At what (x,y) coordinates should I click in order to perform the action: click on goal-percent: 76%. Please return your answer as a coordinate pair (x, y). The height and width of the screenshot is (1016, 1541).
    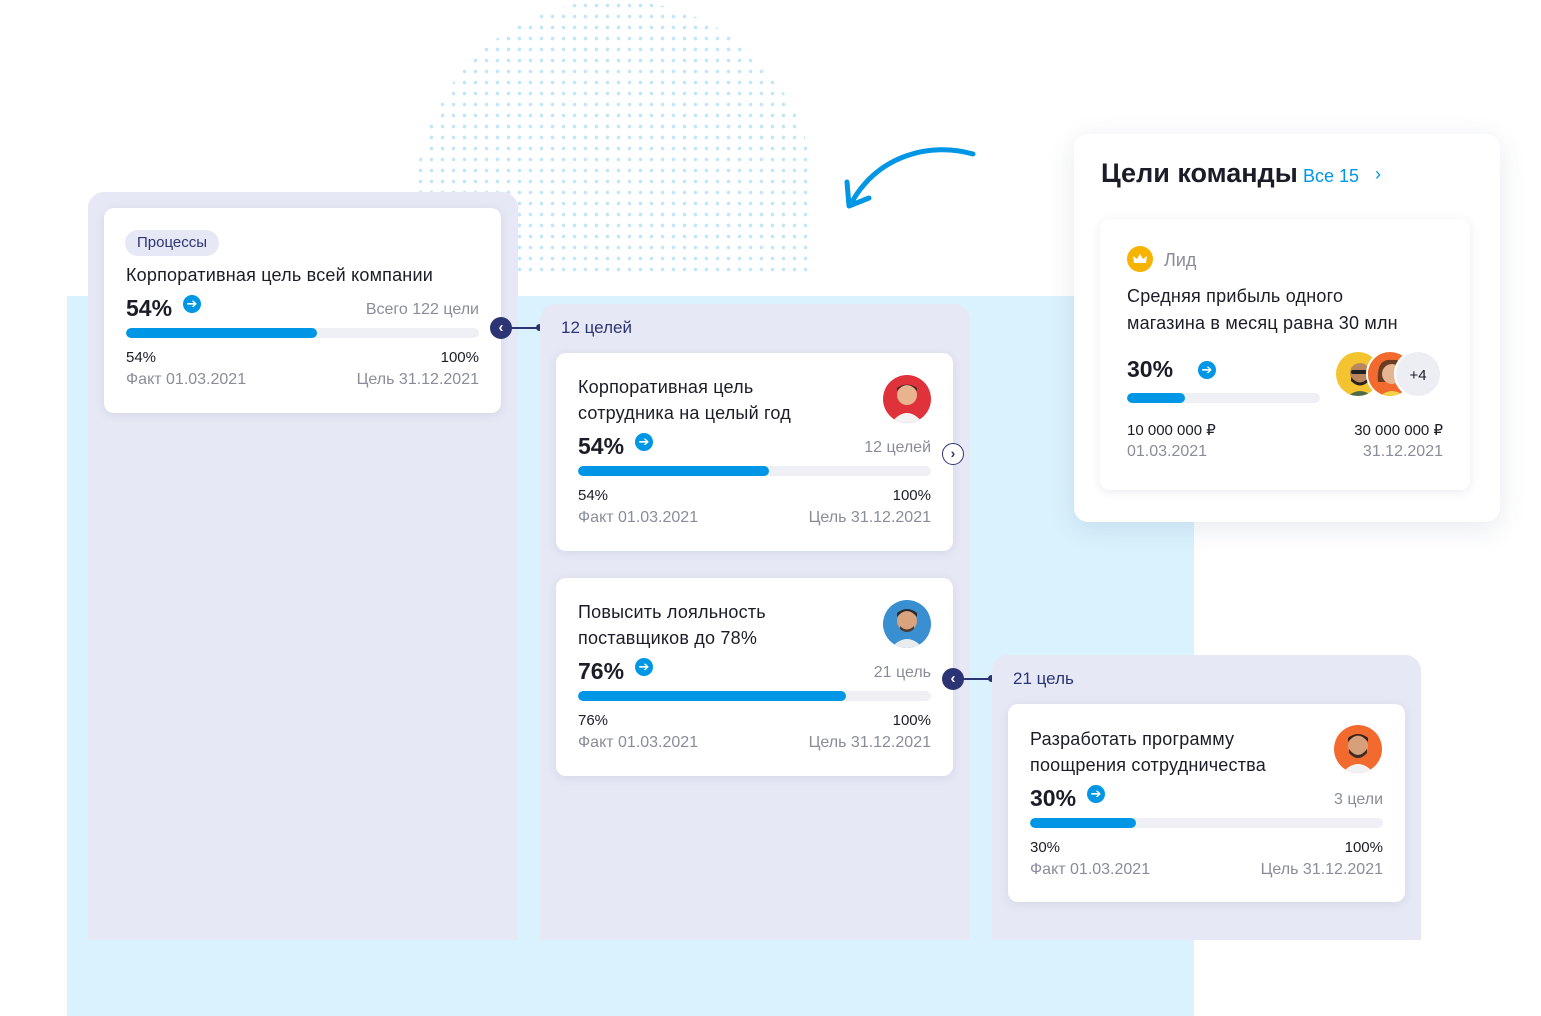
    Looking at the image, I should click on (601, 671).